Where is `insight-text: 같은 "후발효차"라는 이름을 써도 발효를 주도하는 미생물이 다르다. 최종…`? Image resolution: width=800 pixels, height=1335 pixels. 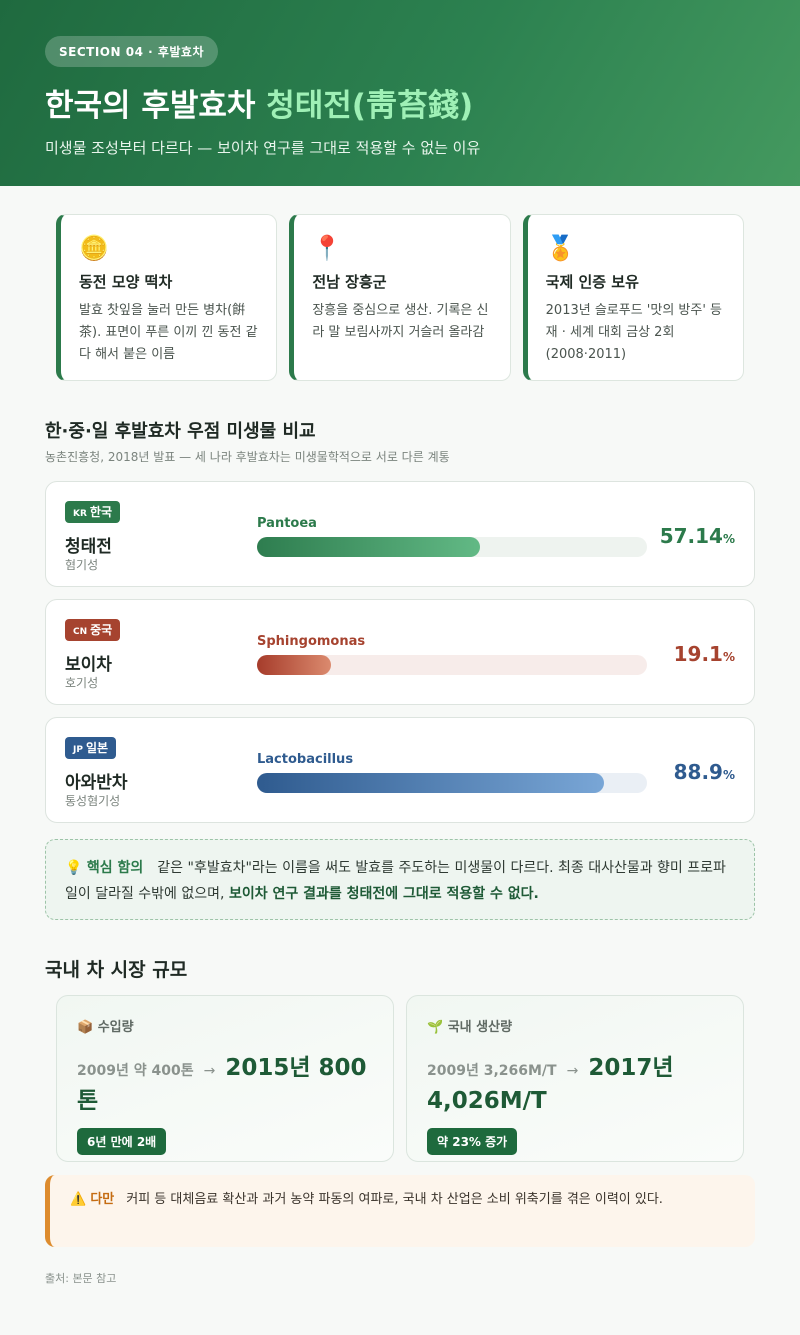 insight-text: 같은 "후발효차"라는 이름을 써도 발효를 주도하는 미생물이 다르다. 최종… is located at coordinates (395, 881).